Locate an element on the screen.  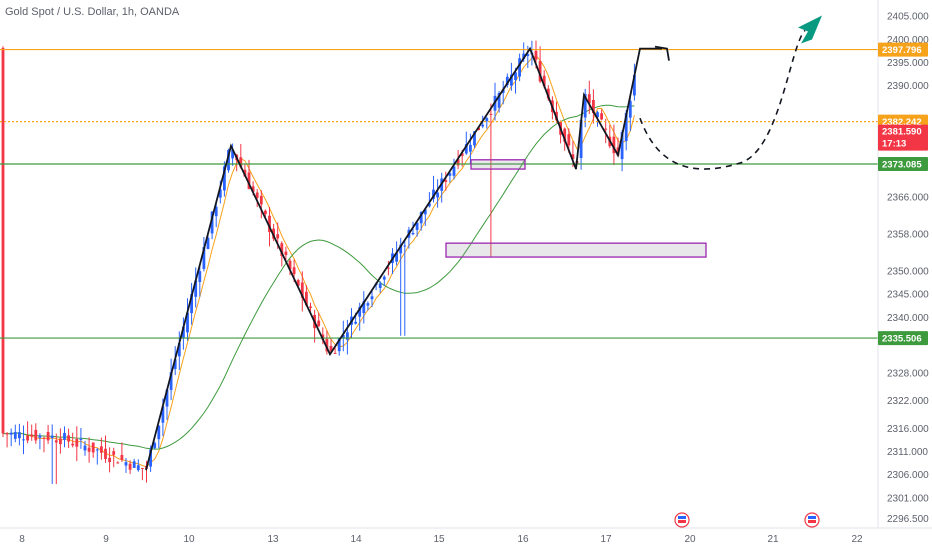
level-badge-label: 2397.796 is located at coordinates (902, 50).